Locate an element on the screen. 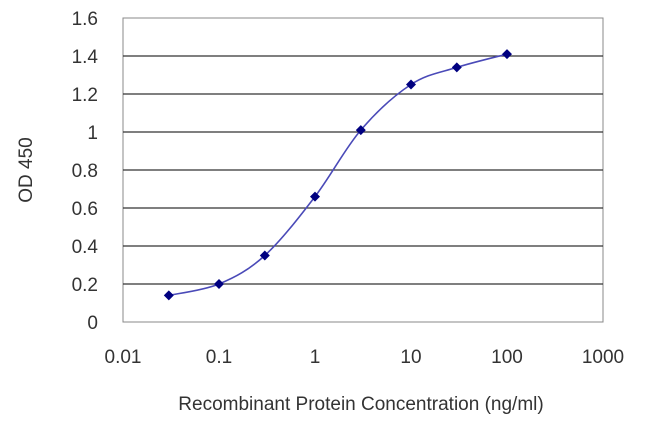  y-tick-label: 1.2 is located at coordinates (85, 95).